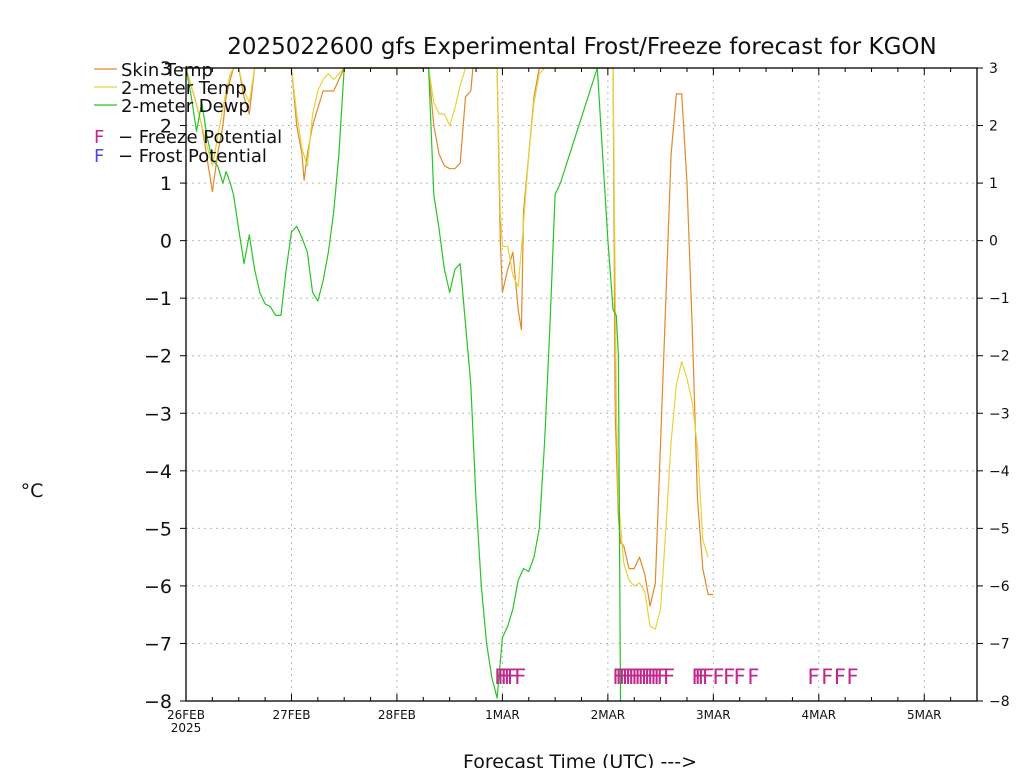 The height and width of the screenshot is (768, 1024). I want to click on y-tick-label-right: −5, so click(999, 529).